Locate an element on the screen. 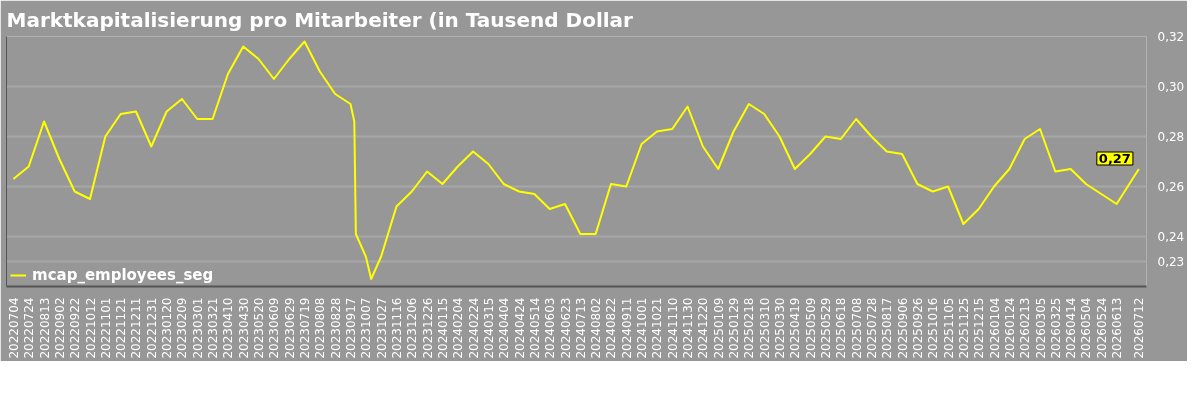  x-tick-label: 20241021 is located at coordinates (657, 328).